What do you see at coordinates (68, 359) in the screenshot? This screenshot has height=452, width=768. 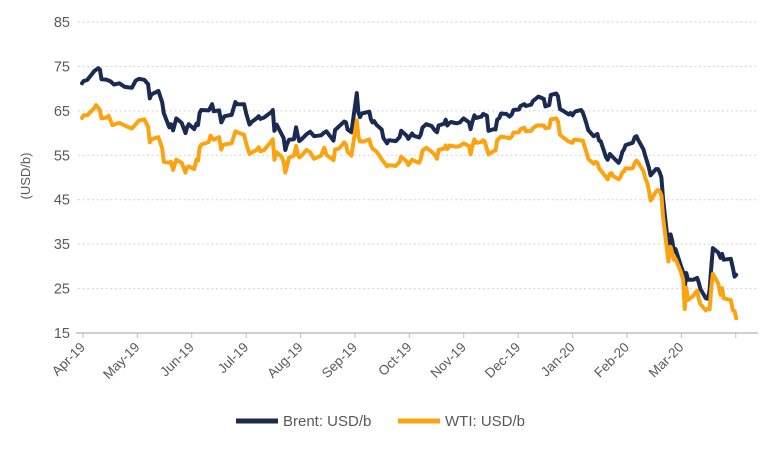 I see `x-tick-label-Apr-19: Apr-19` at bounding box center [68, 359].